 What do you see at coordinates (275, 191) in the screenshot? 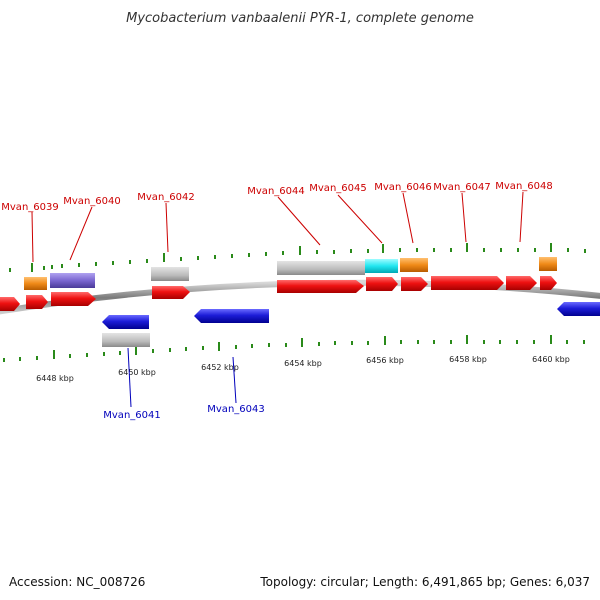
I see `gene-label: Mvan_6044` at bounding box center [275, 191].